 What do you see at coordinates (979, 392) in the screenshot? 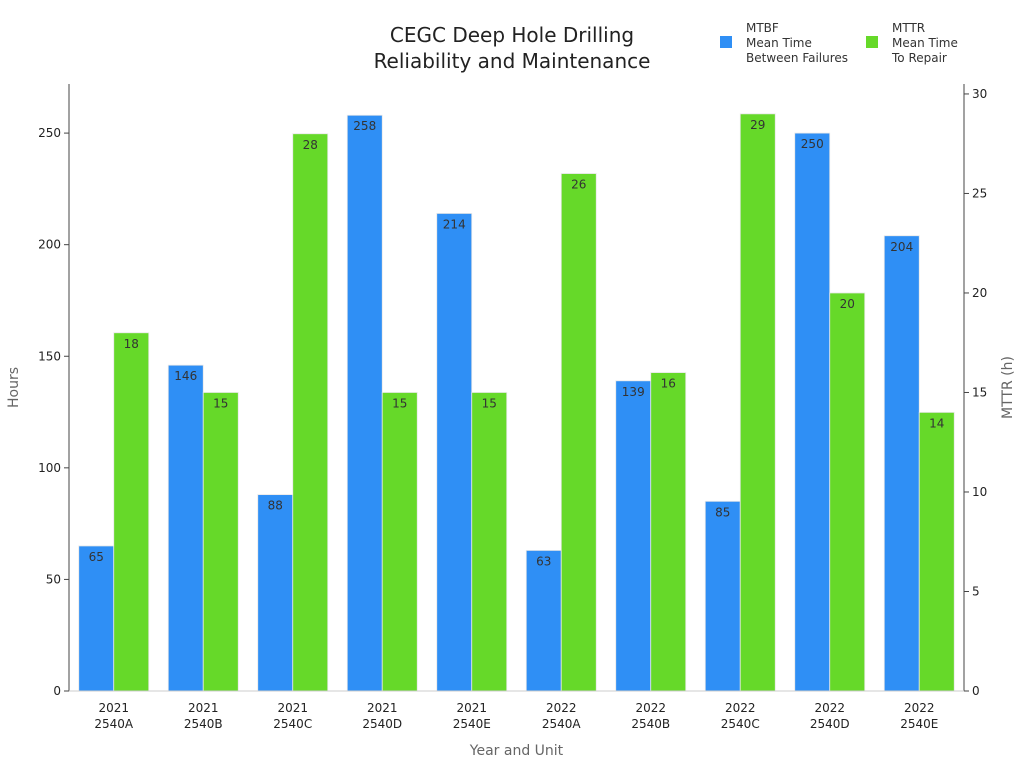
I see `y2-tick-label: 15` at bounding box center [979, 392].